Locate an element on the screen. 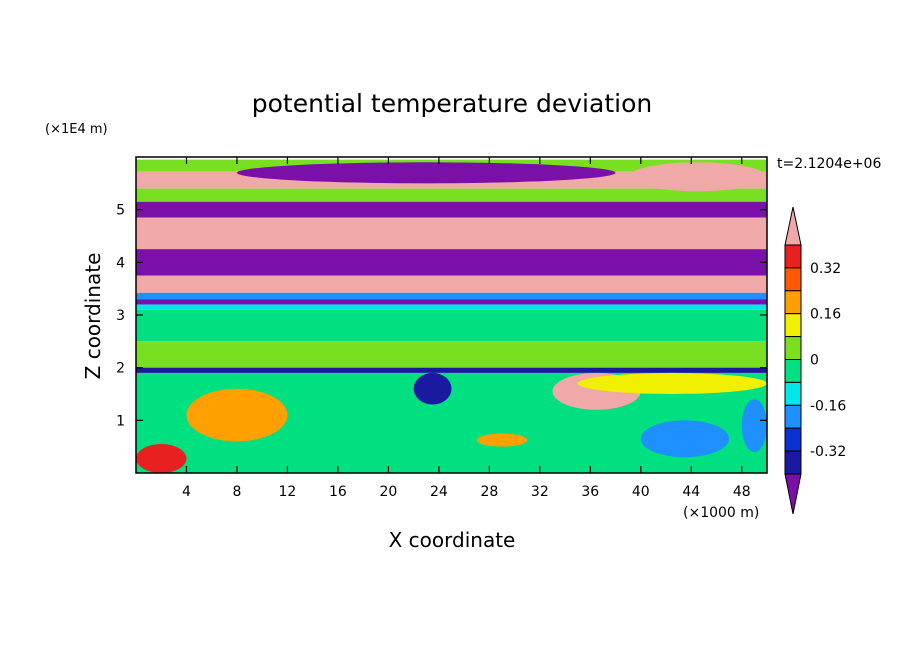  colorbar-label: -0.16 is located at coordinates (828, 406).